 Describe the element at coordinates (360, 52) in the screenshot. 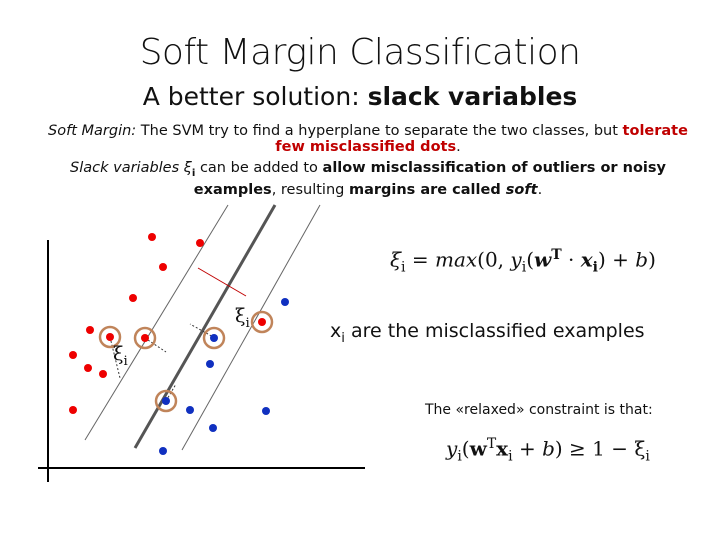

I see `title: Soft Margin Classification` at that location.